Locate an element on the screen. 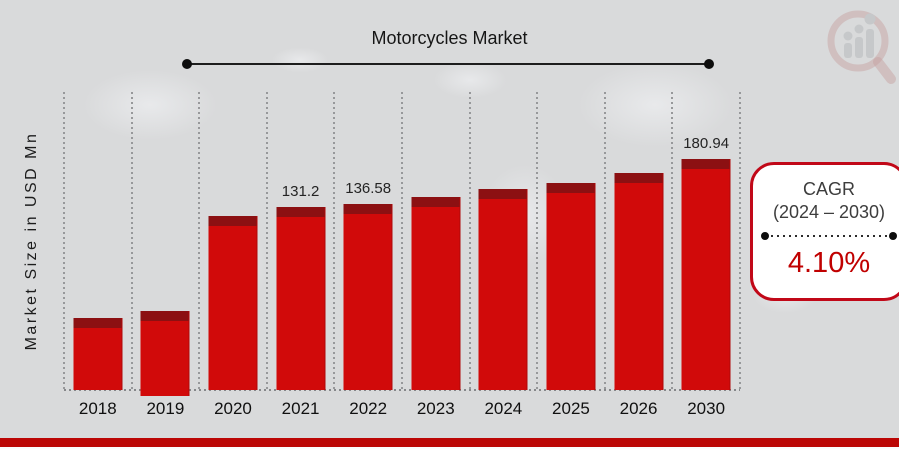  y-axis-label: Market Size in USD Mn is located at coordinates (31, 241).